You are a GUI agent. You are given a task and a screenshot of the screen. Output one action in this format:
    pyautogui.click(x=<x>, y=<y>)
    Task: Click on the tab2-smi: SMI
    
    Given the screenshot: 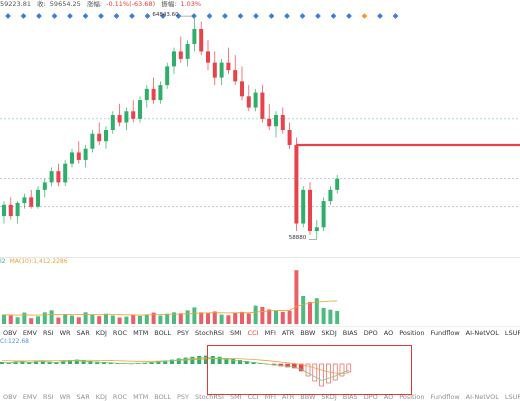 What is the action you would take?
    pyautogui.click(x=235, y=397)
    